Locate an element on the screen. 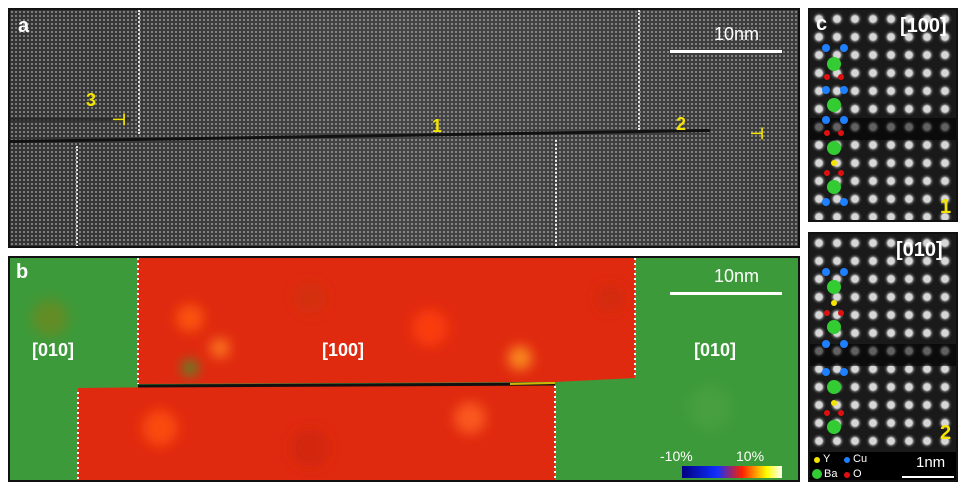 Image resolution: width=964 pixels, height=490 pixels. orientation-label-010: [010] is located at coordinates (919, 250).